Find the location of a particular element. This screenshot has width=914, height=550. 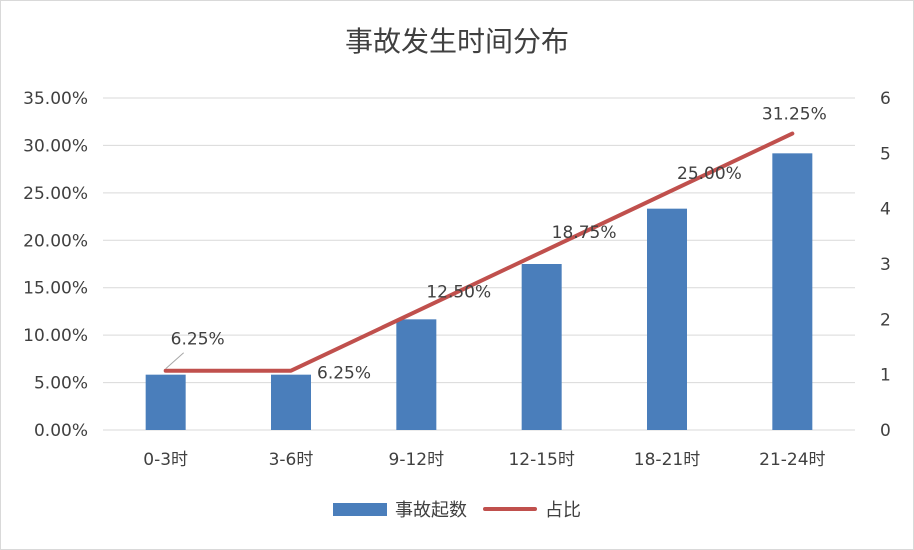

y-right-tick-label: 5 is located at coordinates (885, 154).